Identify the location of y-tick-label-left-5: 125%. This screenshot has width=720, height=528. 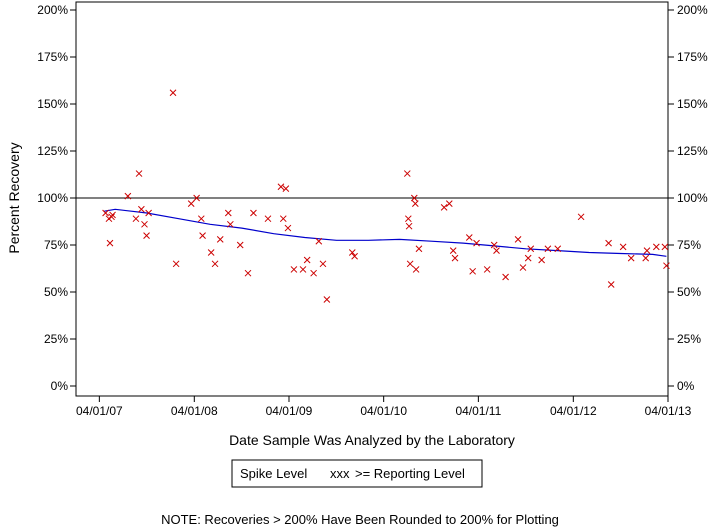
(52, 151).